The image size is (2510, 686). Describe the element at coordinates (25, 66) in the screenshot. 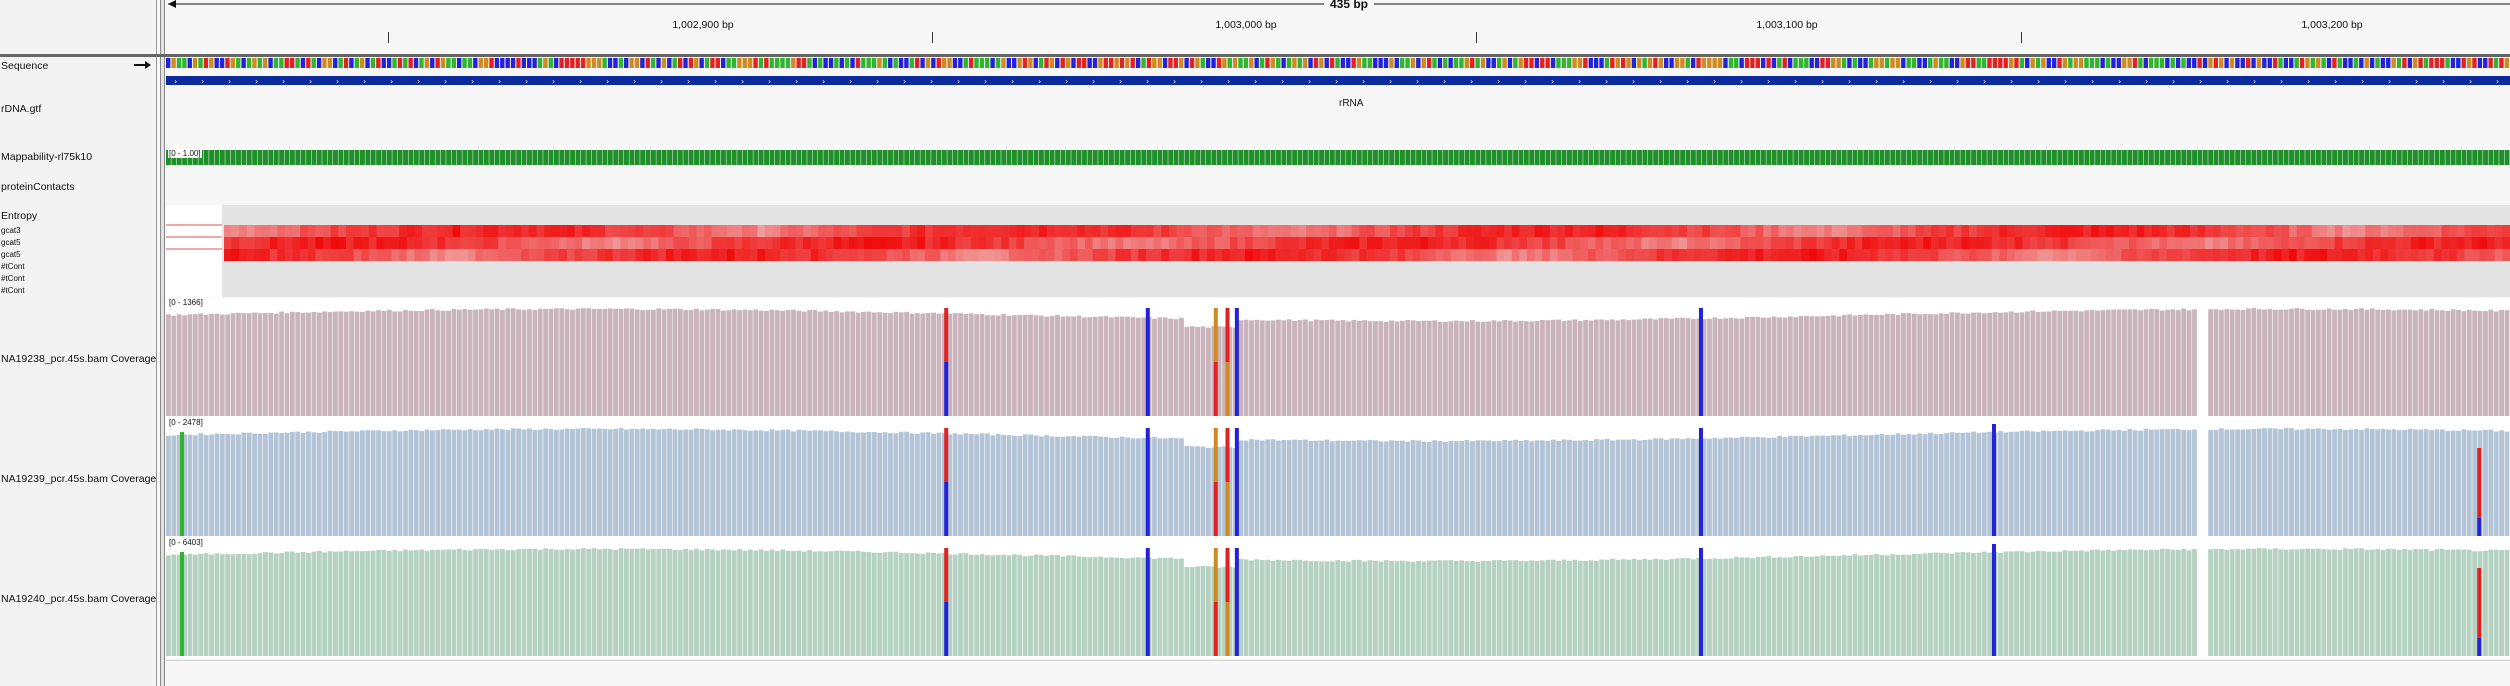

I see `sequence-track-label: Sequence` at that location.